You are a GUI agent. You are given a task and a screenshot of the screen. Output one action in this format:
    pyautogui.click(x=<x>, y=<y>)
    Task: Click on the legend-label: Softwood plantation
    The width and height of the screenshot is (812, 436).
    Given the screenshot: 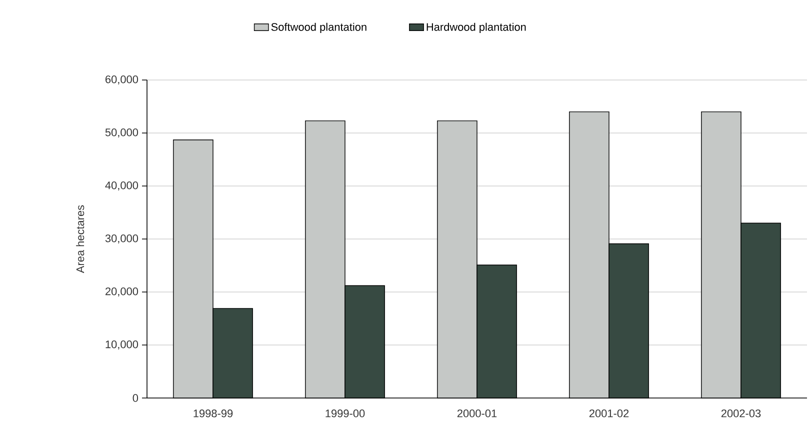 What is the action you would take?
    pyautogui.click(x=318, y=28)
    